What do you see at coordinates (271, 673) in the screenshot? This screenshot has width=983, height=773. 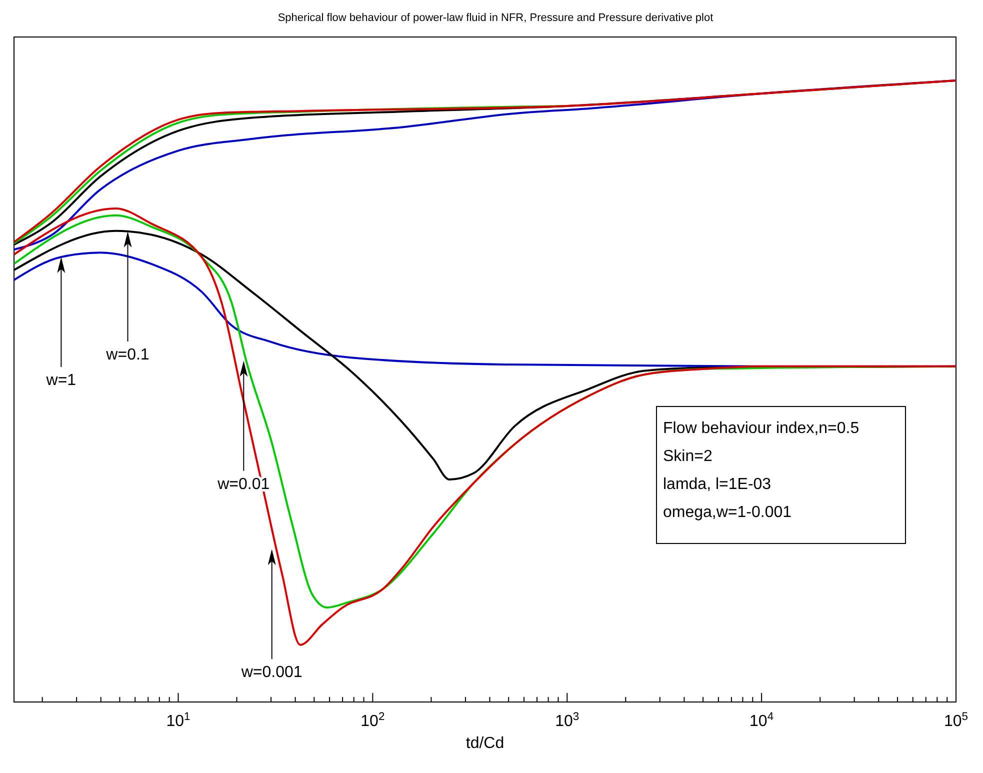 I see `annotation: w=0.001` at bounding box center [271, 673].